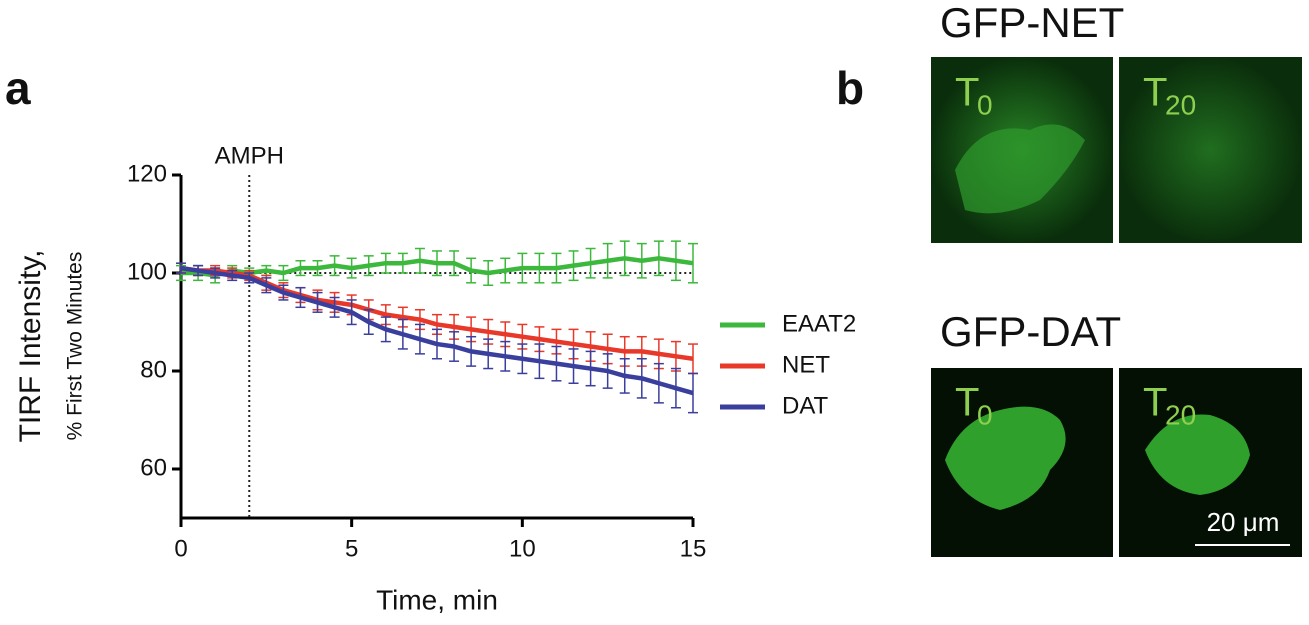 Image resolution: width=1309 pixels, height=625 pixels. I want to click on x-axis-title: Time, min, so click(437, 599).